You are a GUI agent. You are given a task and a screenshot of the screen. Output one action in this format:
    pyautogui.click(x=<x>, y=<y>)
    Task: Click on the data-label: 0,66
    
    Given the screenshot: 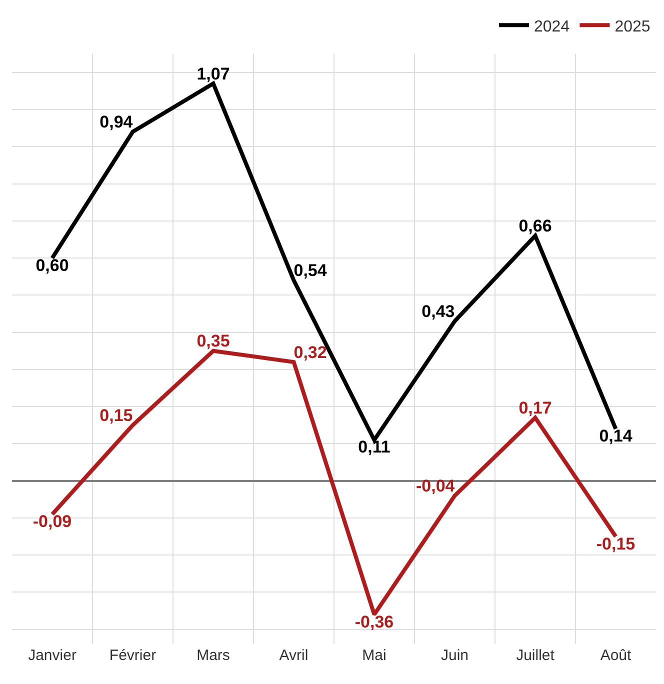 What is the action you would take?
    pyautogui.click(x=535, y=226)
    